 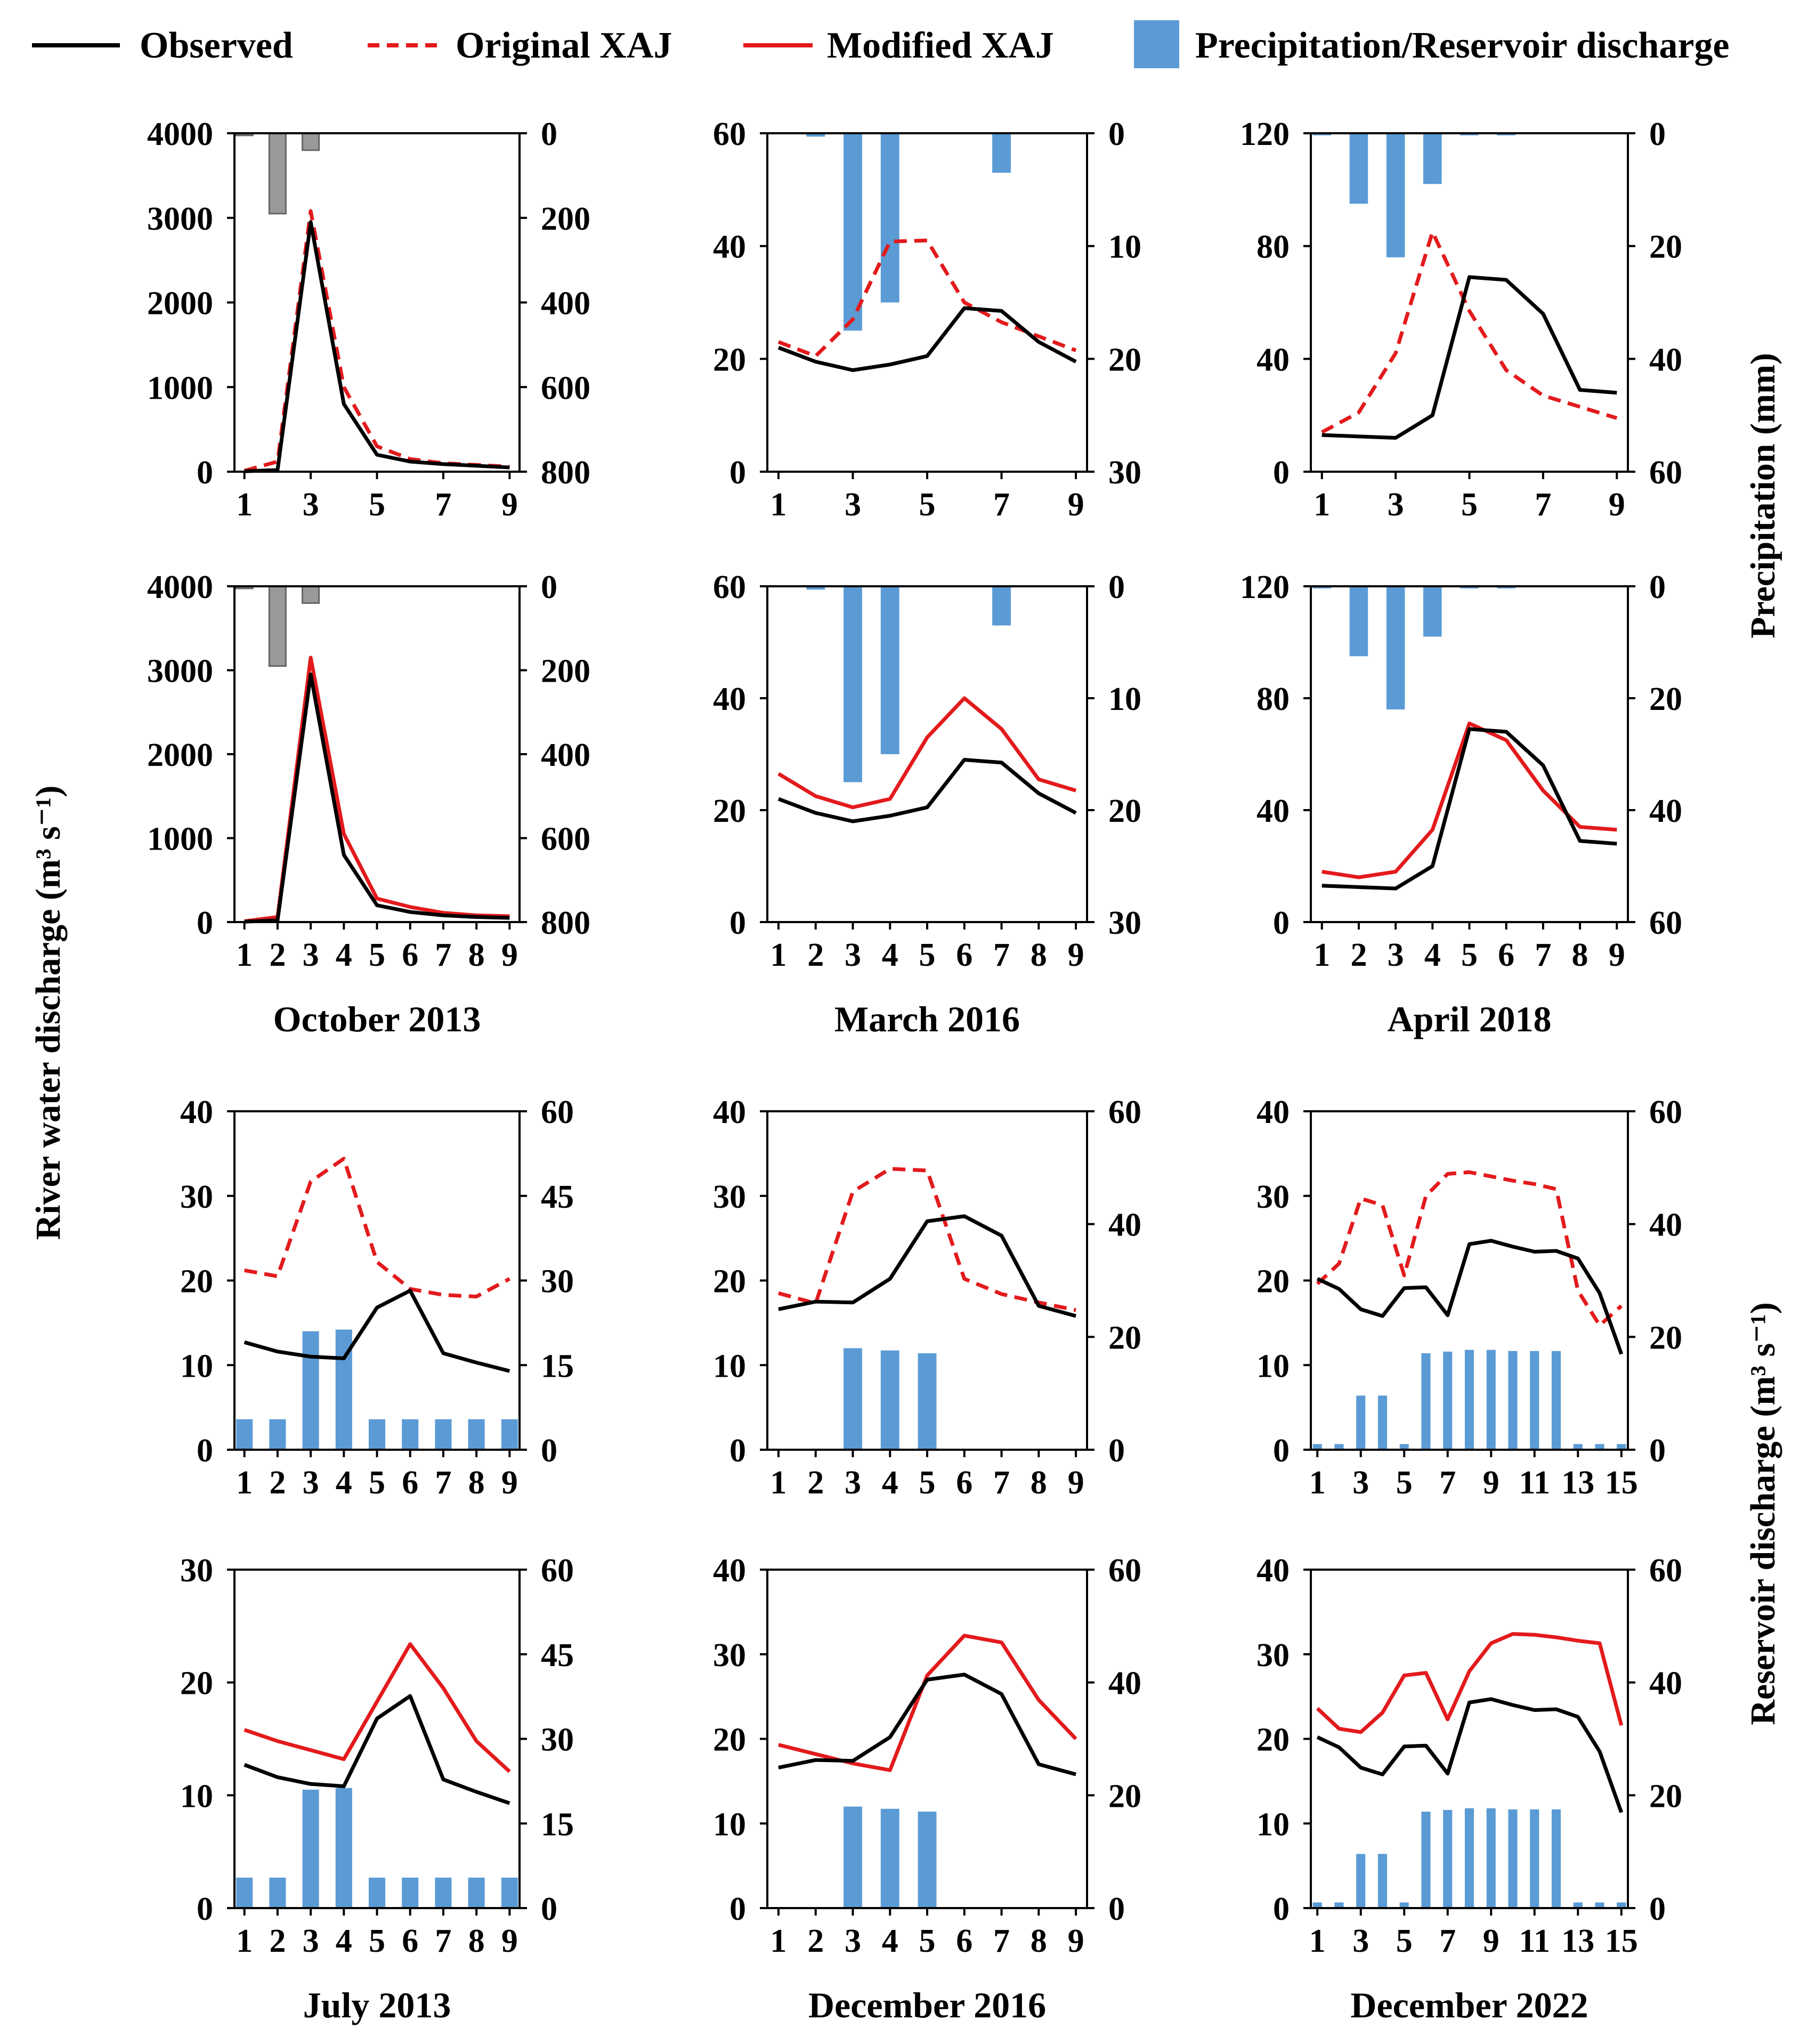 I want to click on legend-bars-label: Precipitation/Reservoir discharge, so click(x=1462, y=46).